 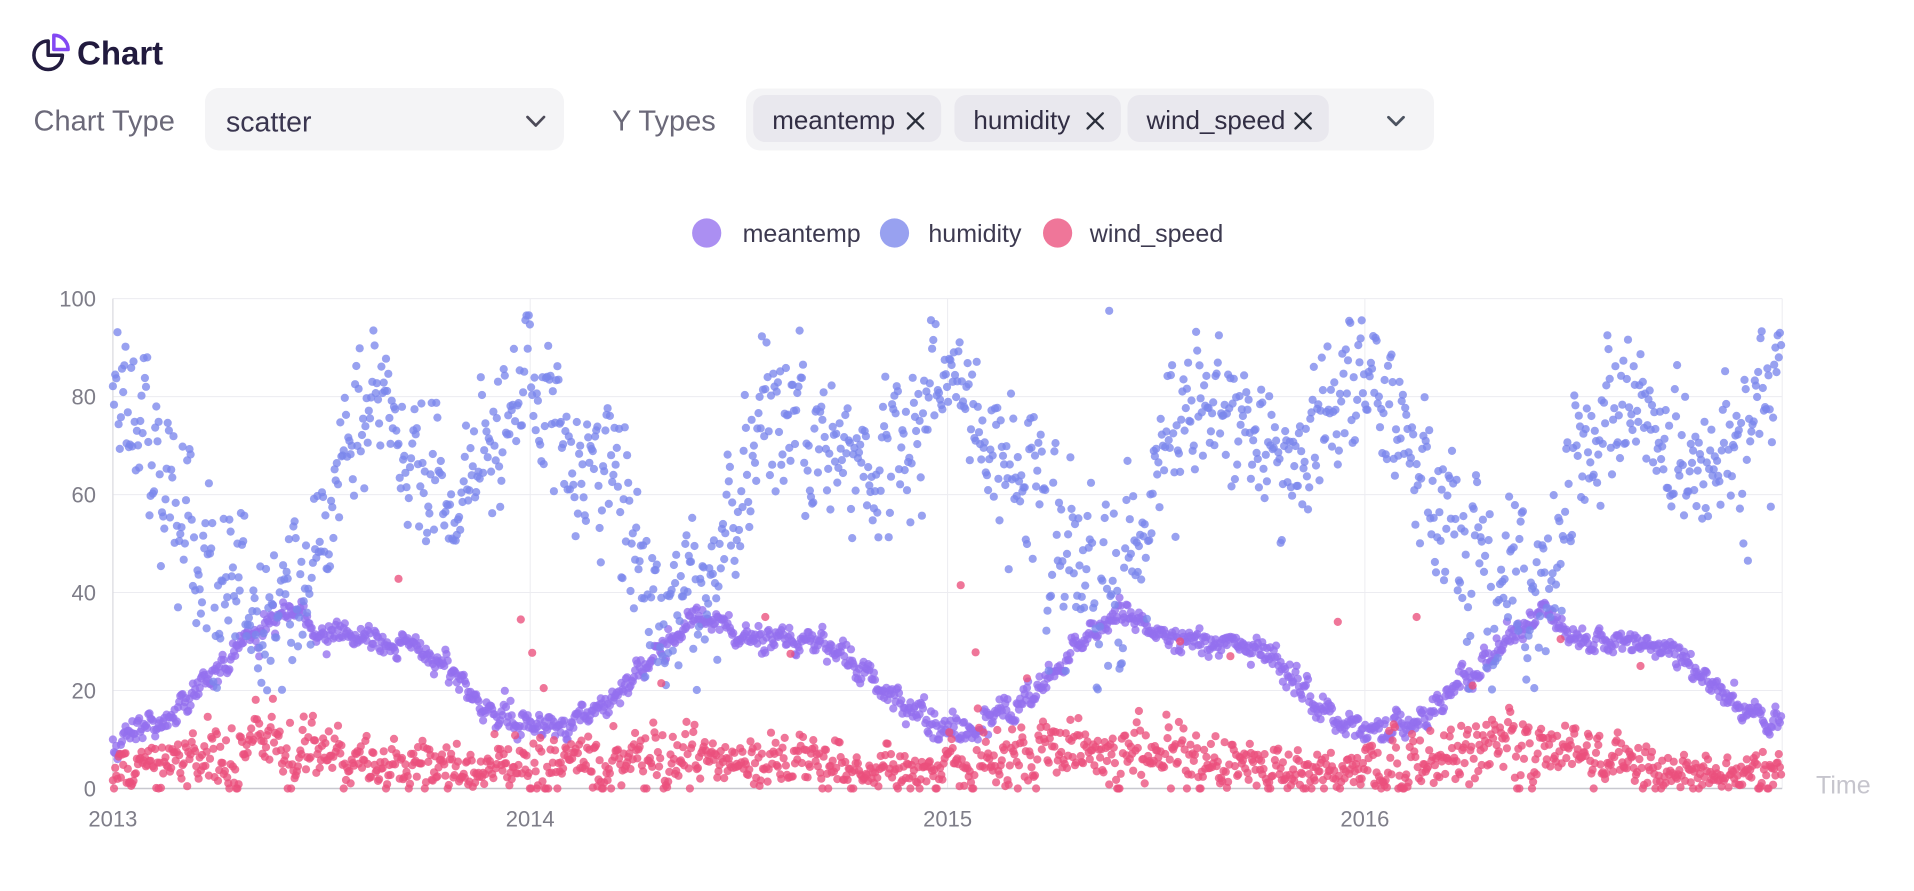 What do you see at coordinates (84, 690) in the screenshot?
I see `svg-text: 20` at bounding box center [84, 690].